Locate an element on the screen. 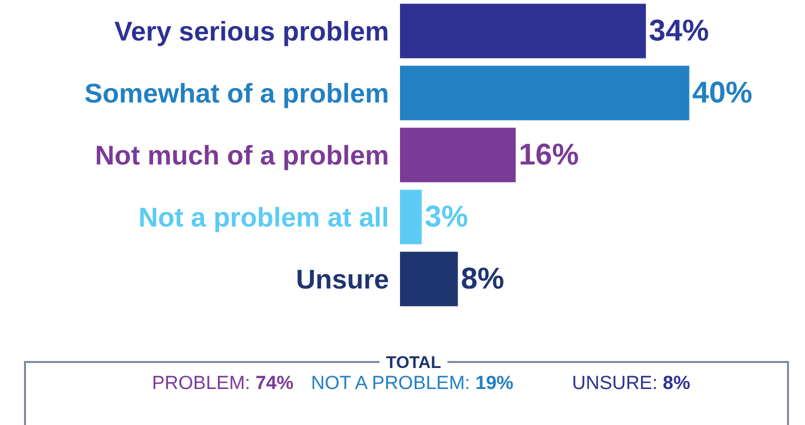 The image size is (805, 425). data-label: 8% is located at coordinates (482, 279).